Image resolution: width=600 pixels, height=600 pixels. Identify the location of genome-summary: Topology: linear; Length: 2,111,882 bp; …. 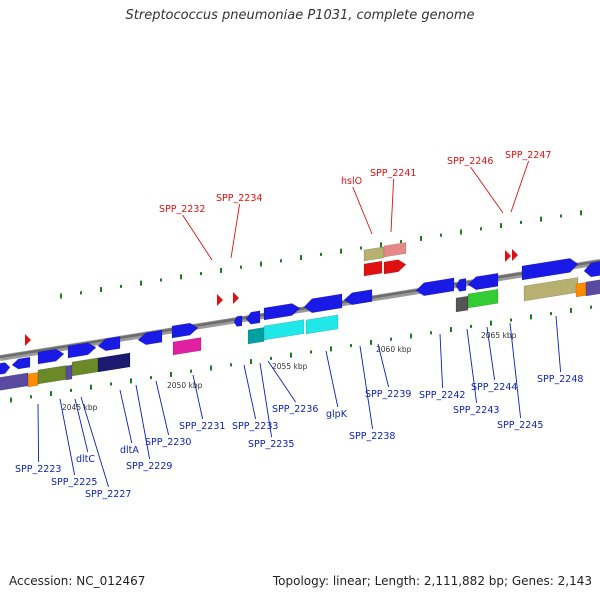
(432, 581).